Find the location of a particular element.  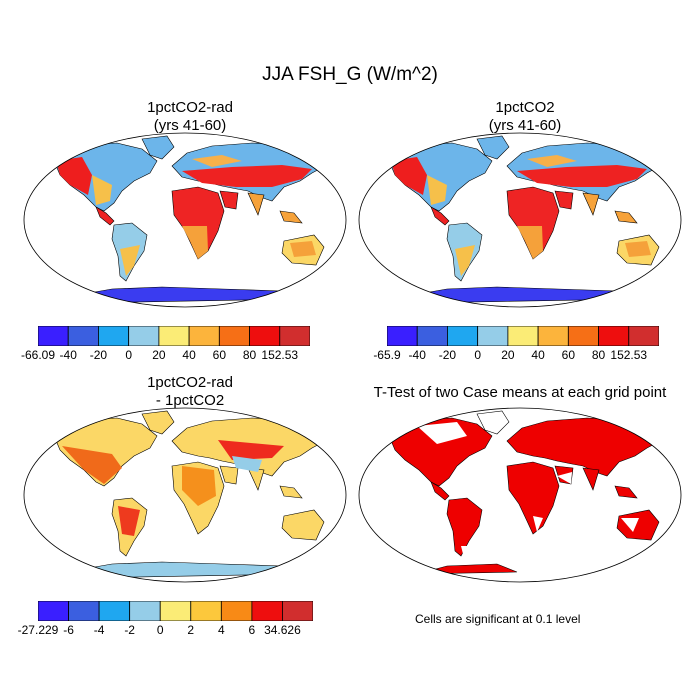

panel-2-title-line1: 1pctCO2 is located at coordinates (525, 107).